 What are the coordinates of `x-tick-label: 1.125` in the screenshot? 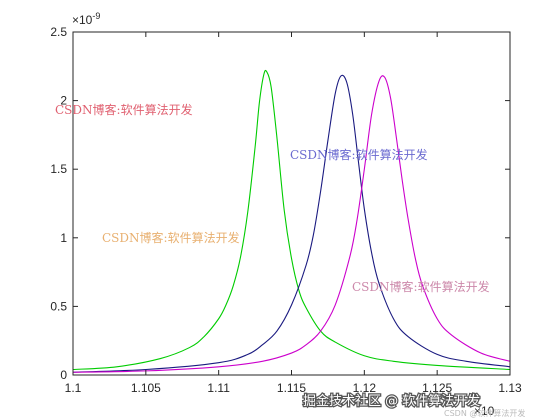 It's located at (437, 388).